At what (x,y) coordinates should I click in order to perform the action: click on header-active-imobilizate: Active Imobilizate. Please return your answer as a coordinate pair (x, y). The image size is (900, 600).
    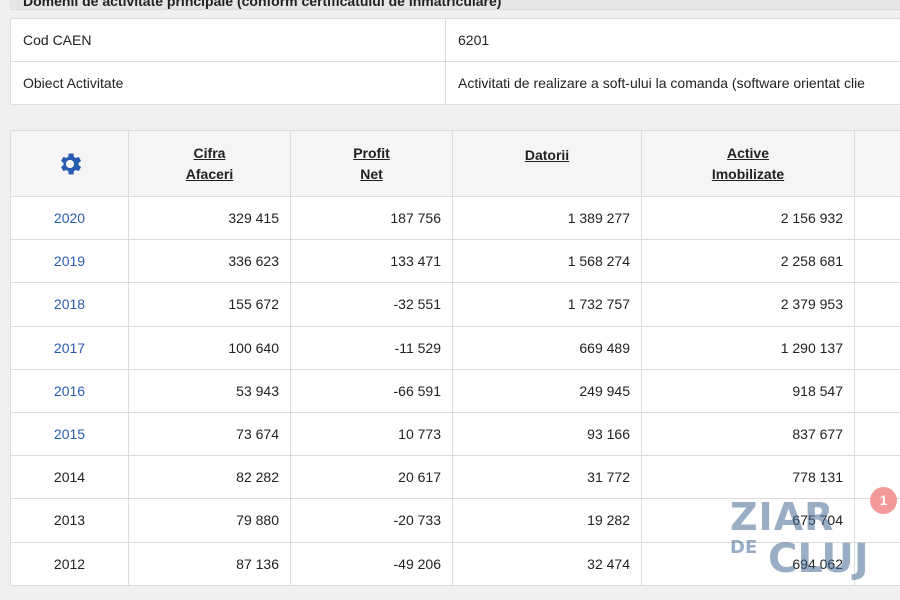
    Looking at the image, I should click on (748, 163).